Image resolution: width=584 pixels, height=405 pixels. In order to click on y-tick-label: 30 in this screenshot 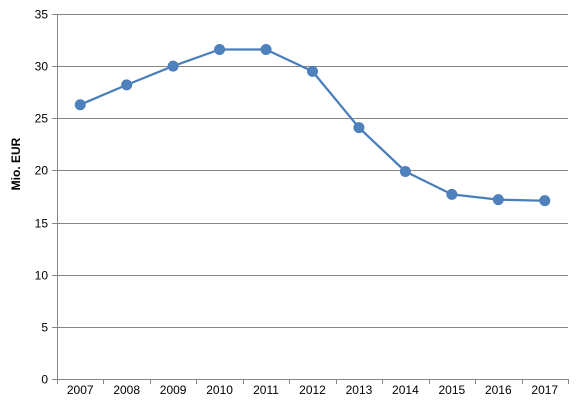, I will do `click(42, 67)`.